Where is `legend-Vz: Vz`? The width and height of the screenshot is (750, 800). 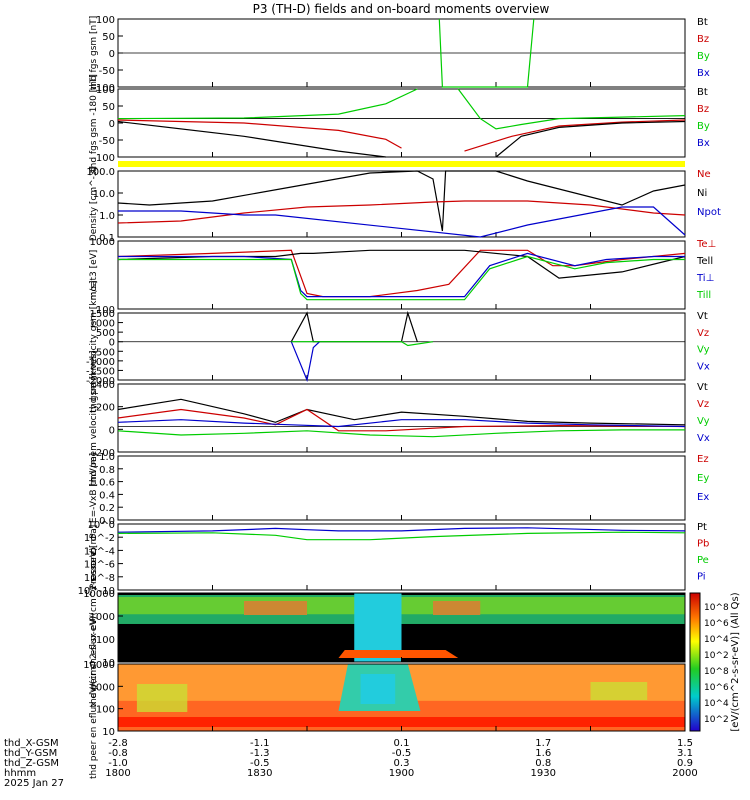
legend-Vz: Vz is located at coordinates (703, 333).